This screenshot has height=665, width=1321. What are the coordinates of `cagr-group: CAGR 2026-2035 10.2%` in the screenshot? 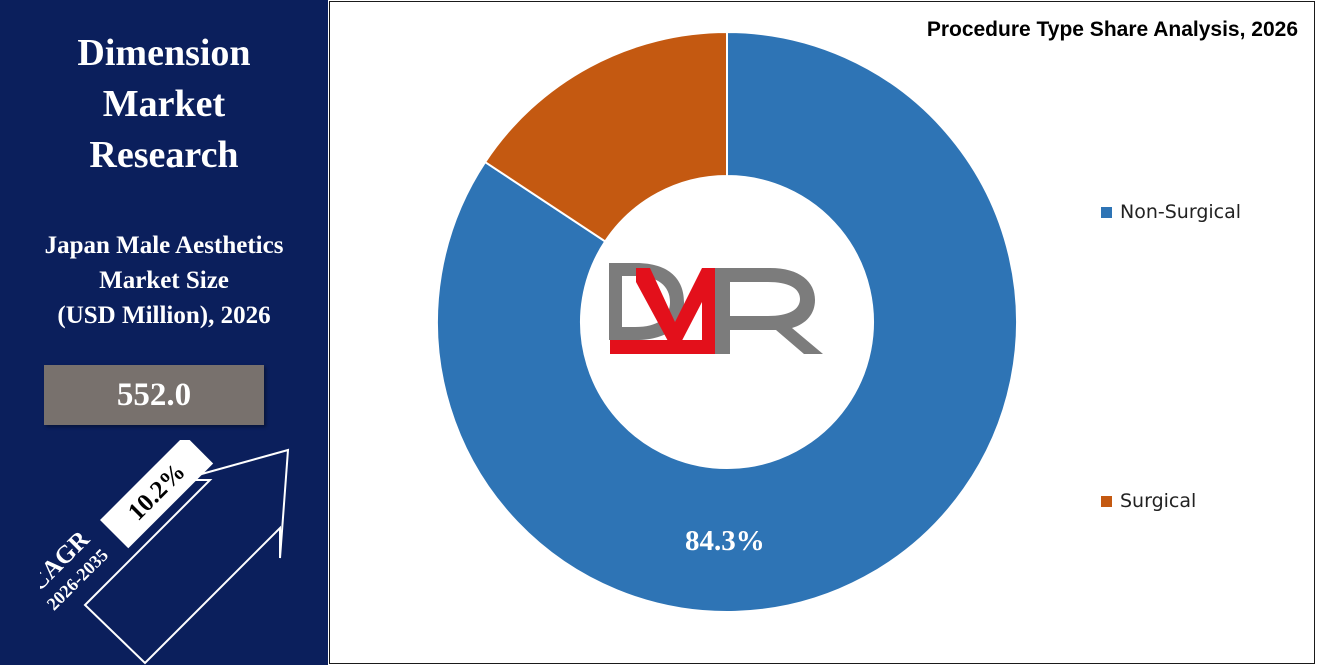 It's located at (127, 527).